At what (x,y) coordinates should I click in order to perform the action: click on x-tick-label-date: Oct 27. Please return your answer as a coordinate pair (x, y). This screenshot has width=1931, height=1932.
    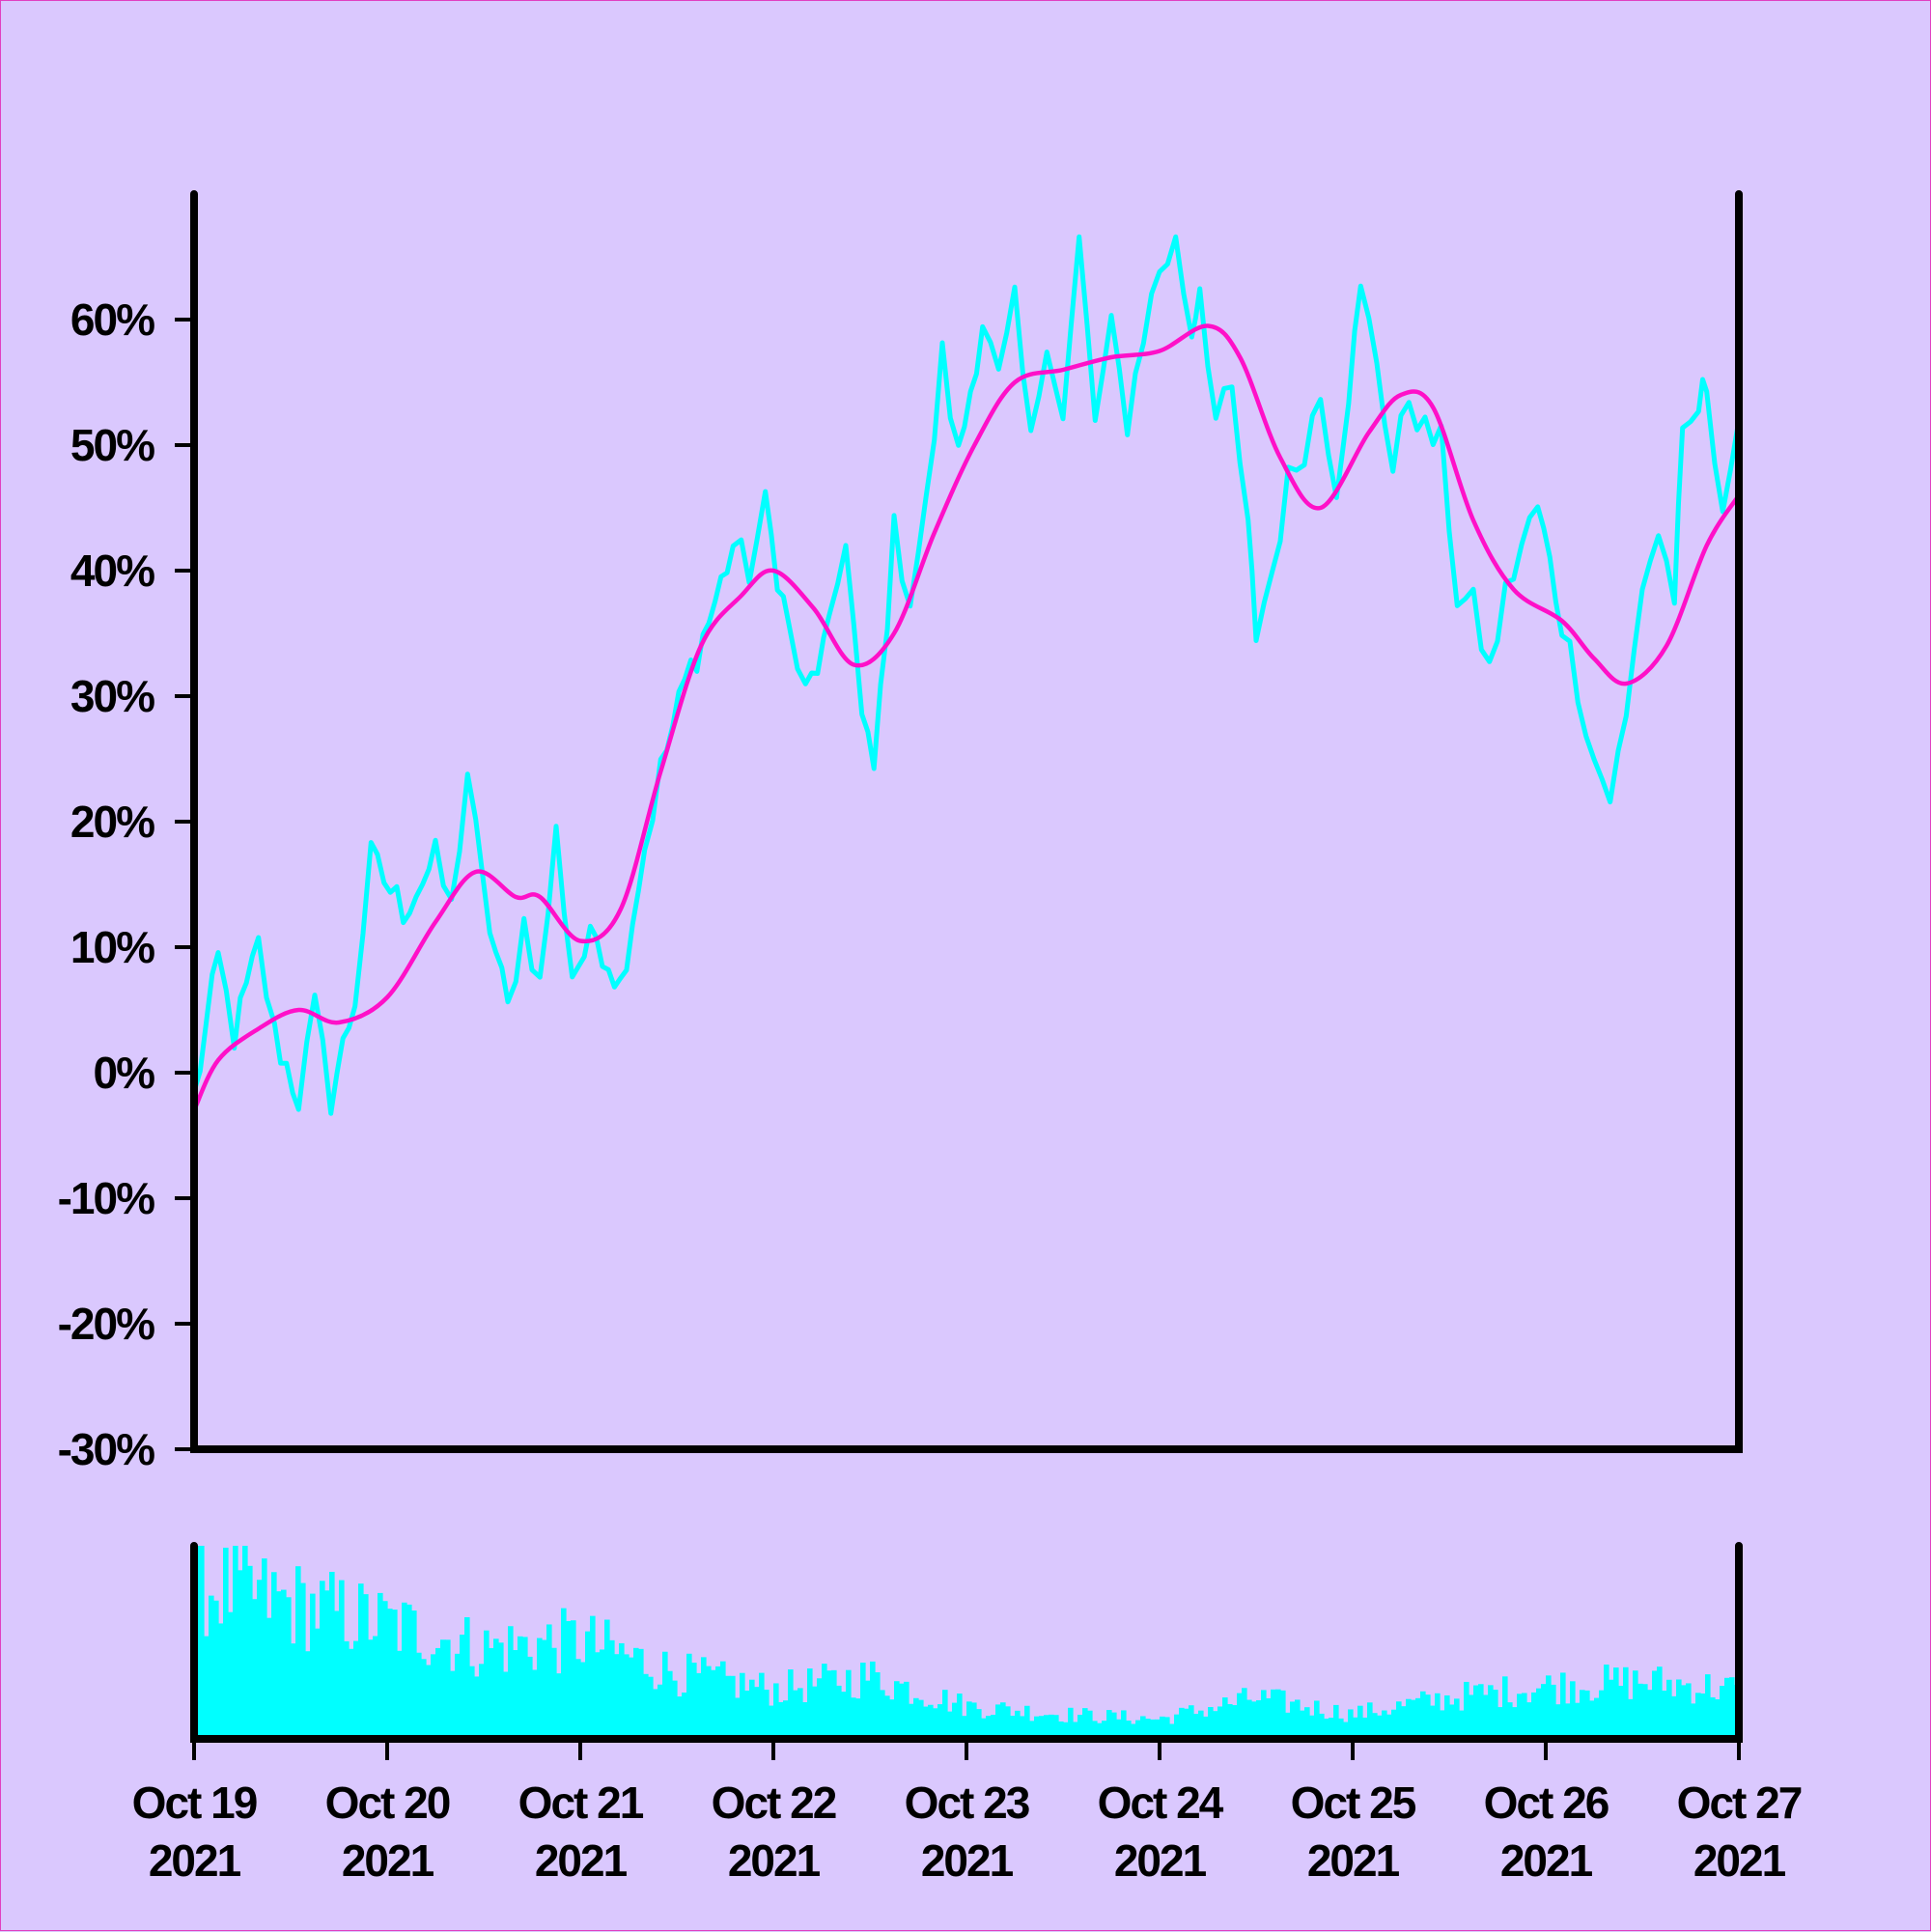
    Looking at the image, I should click on (1739, 1803).